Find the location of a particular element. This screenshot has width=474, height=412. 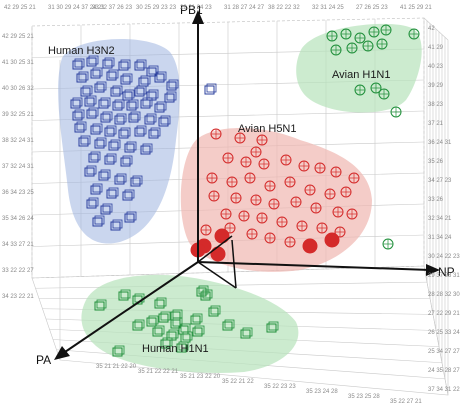

tick-label-bottom: 35 22 27 21 is located at coordinates (406, 402).